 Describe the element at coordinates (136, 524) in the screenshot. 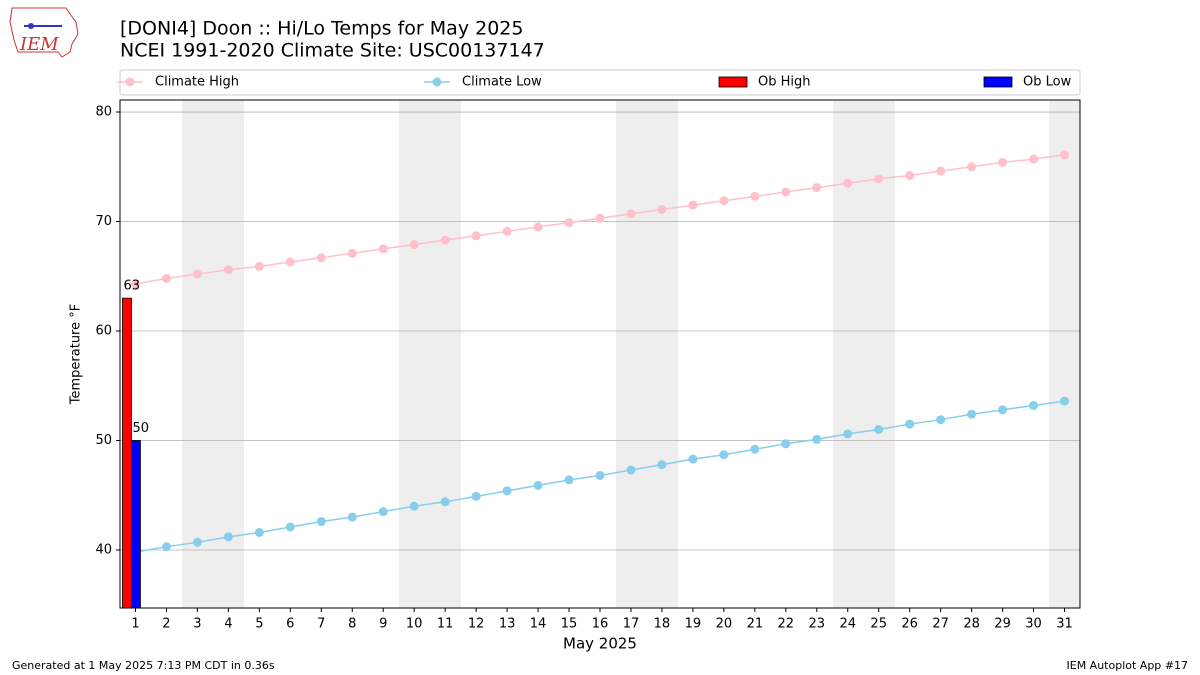

I see `bar` at that location.